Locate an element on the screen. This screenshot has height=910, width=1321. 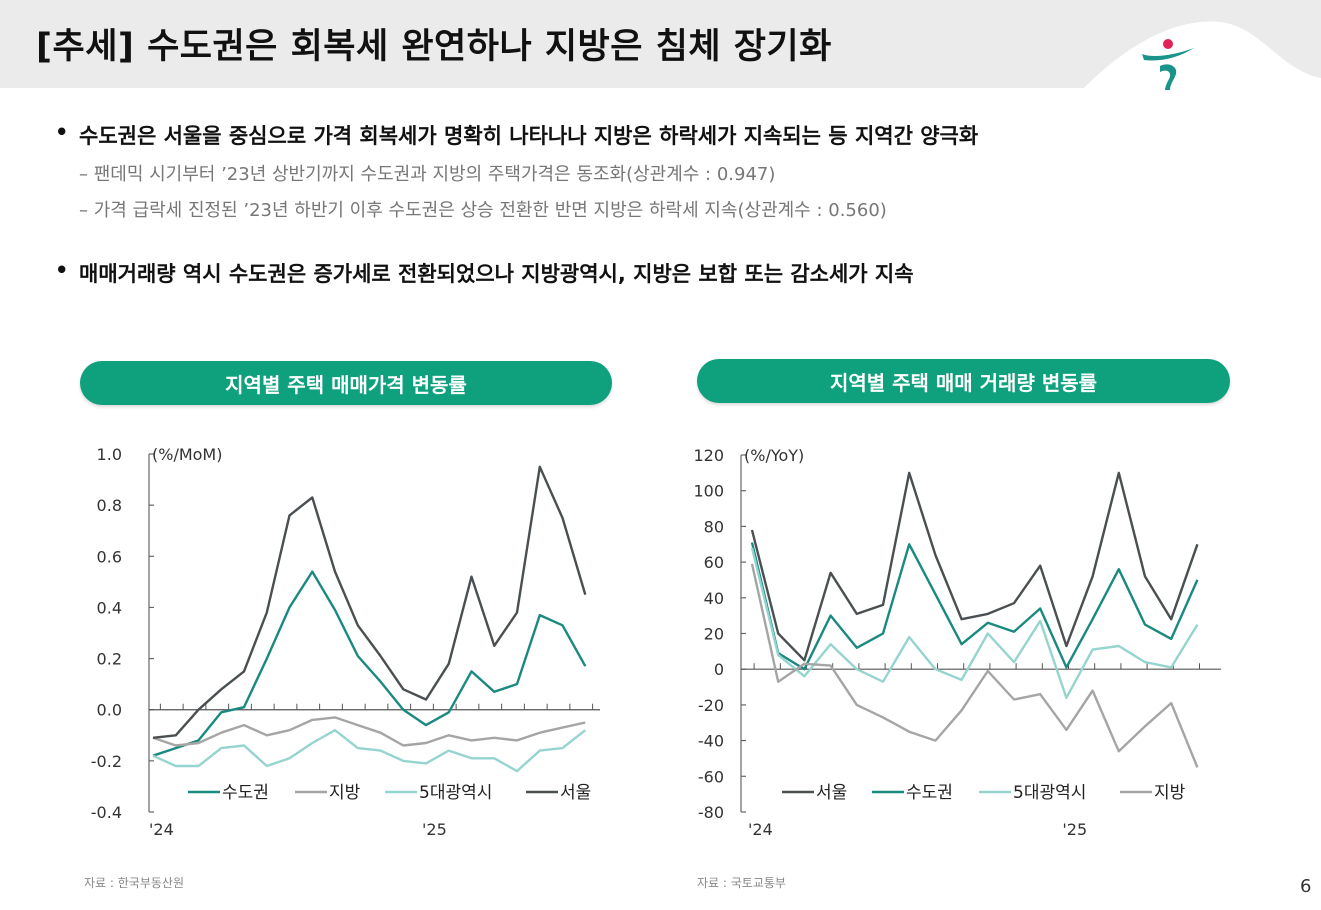
y-tick-label: 0.2 is located at coordinates (109, 659).